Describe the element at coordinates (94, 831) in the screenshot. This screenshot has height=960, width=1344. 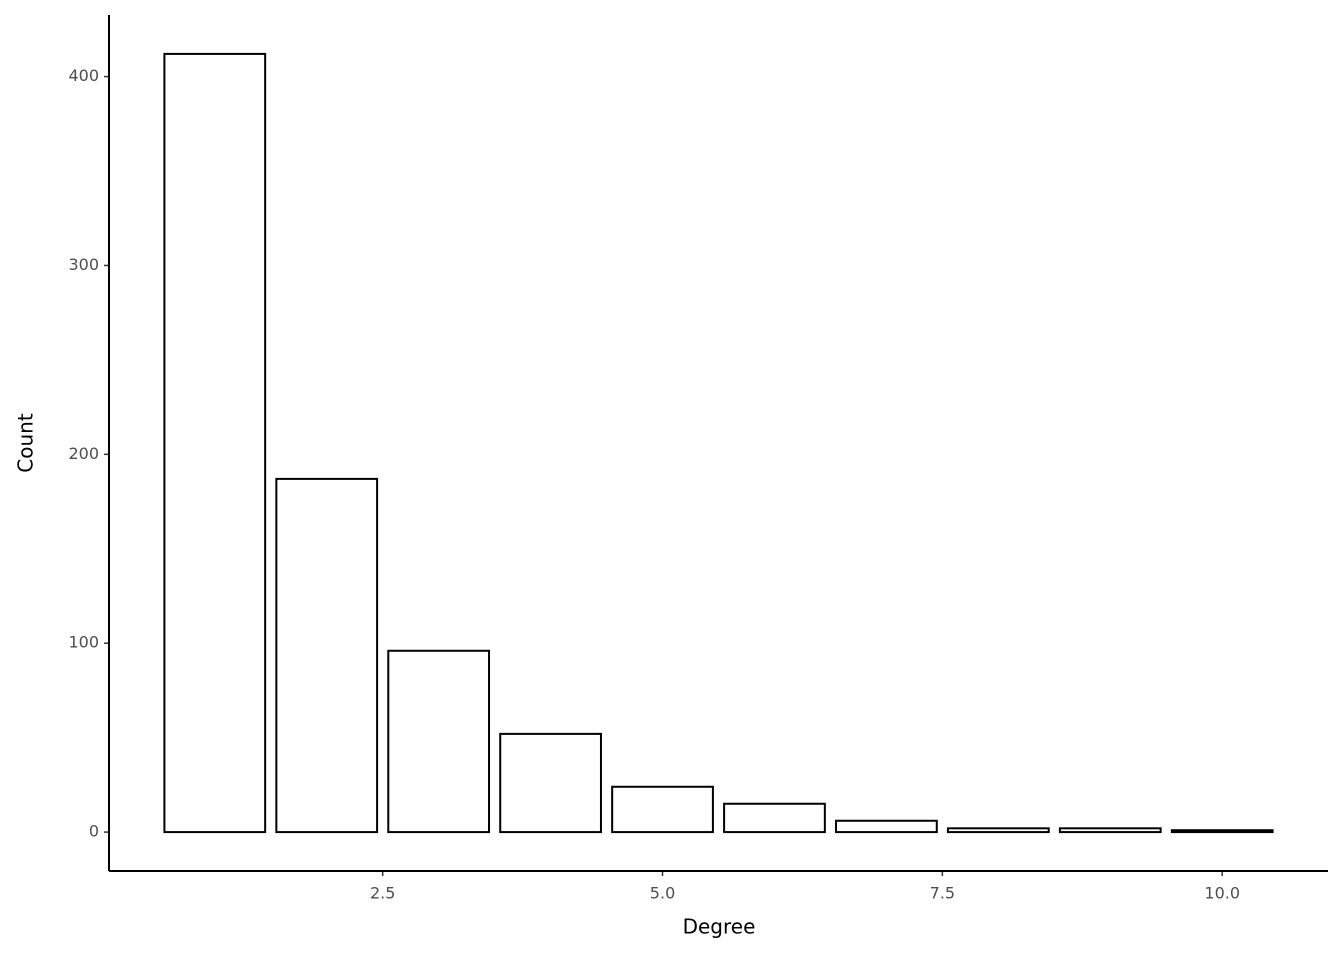
I see `y-tick-label: 0` at that location.